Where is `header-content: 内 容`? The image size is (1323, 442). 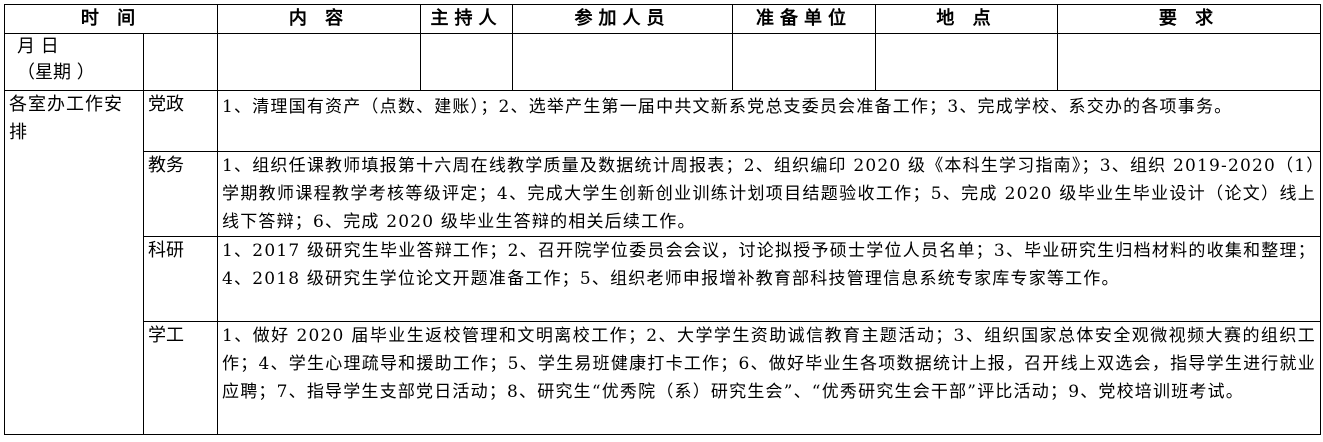
header-content: 内 容 is located at coordinates (319, 19).